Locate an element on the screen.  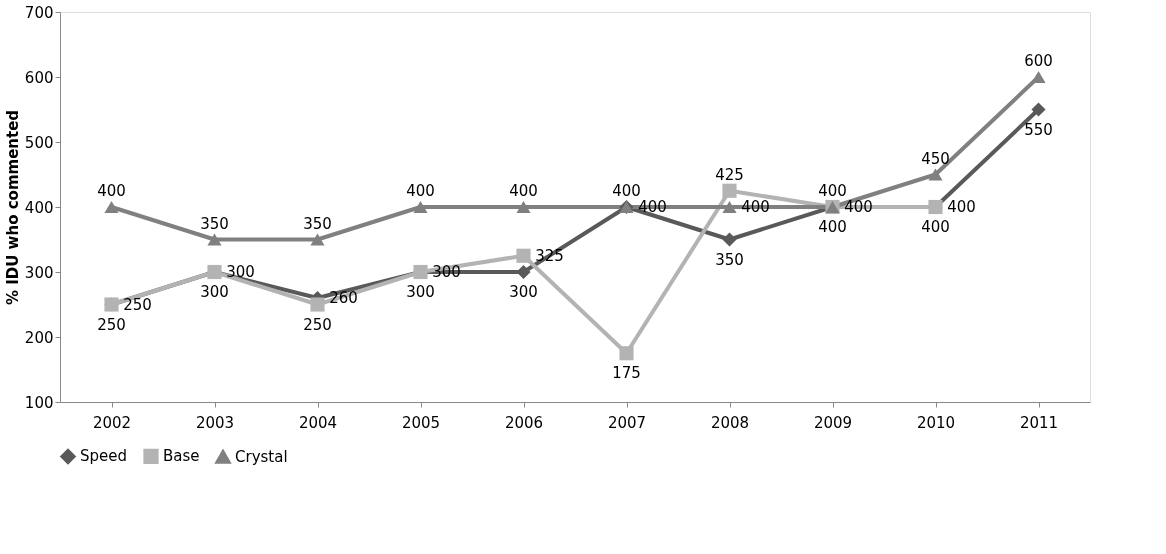
legend-label: Crystal is located at coordinates (261, 456).